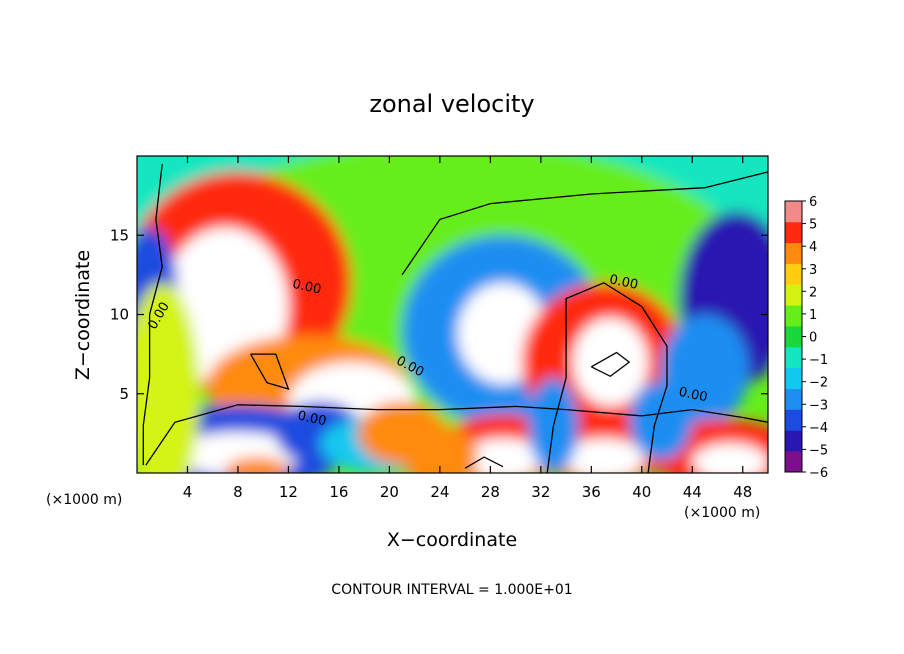 Image resolution: width=904 pixels, height=654 pixels. I want to click on y-axis-label: Z−coordinate, so click(83, 315).